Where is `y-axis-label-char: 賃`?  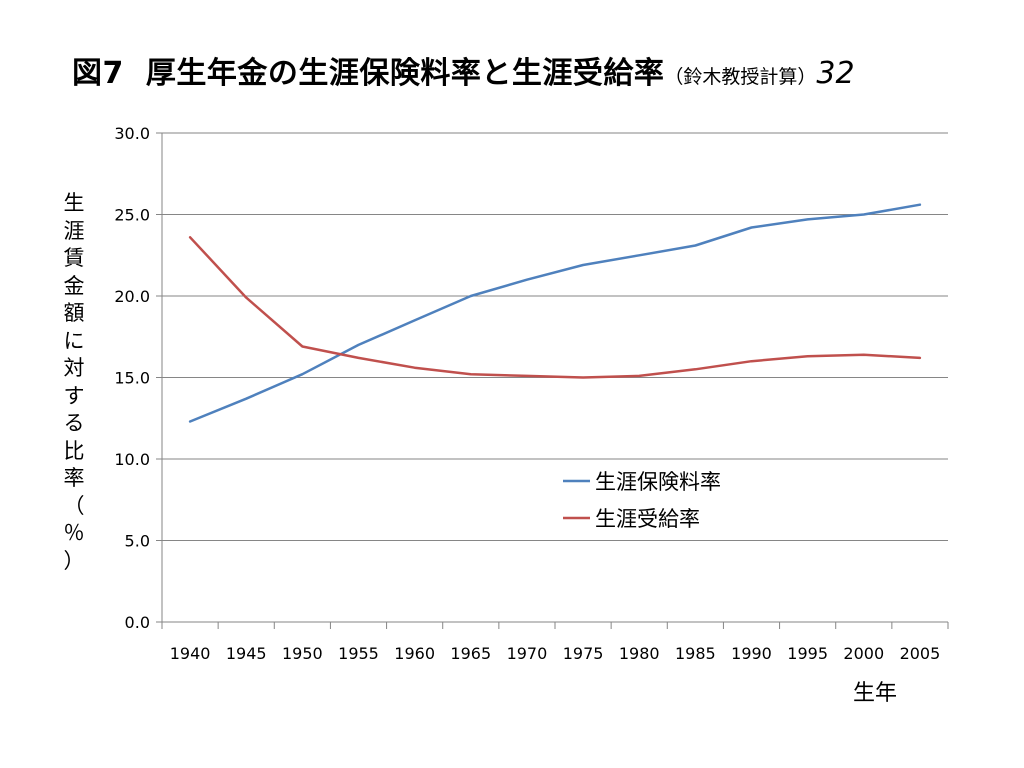
y-axis-label-char: 賃 is located at coordinates (74, 258).